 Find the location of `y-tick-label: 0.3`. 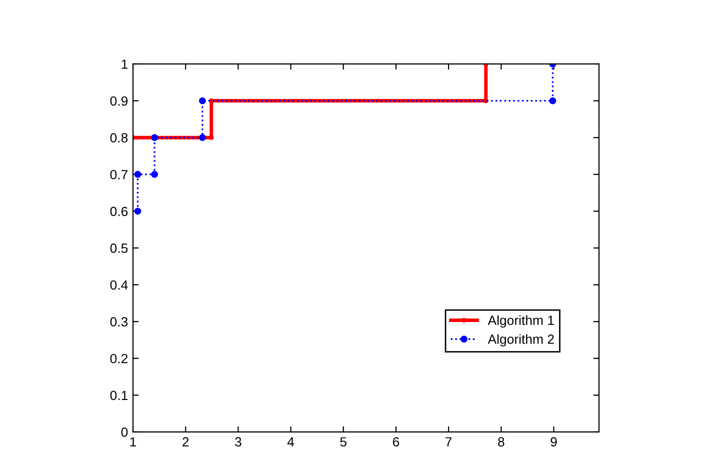

y-tick-label: 0.3 is located at coordinates (119, 321).